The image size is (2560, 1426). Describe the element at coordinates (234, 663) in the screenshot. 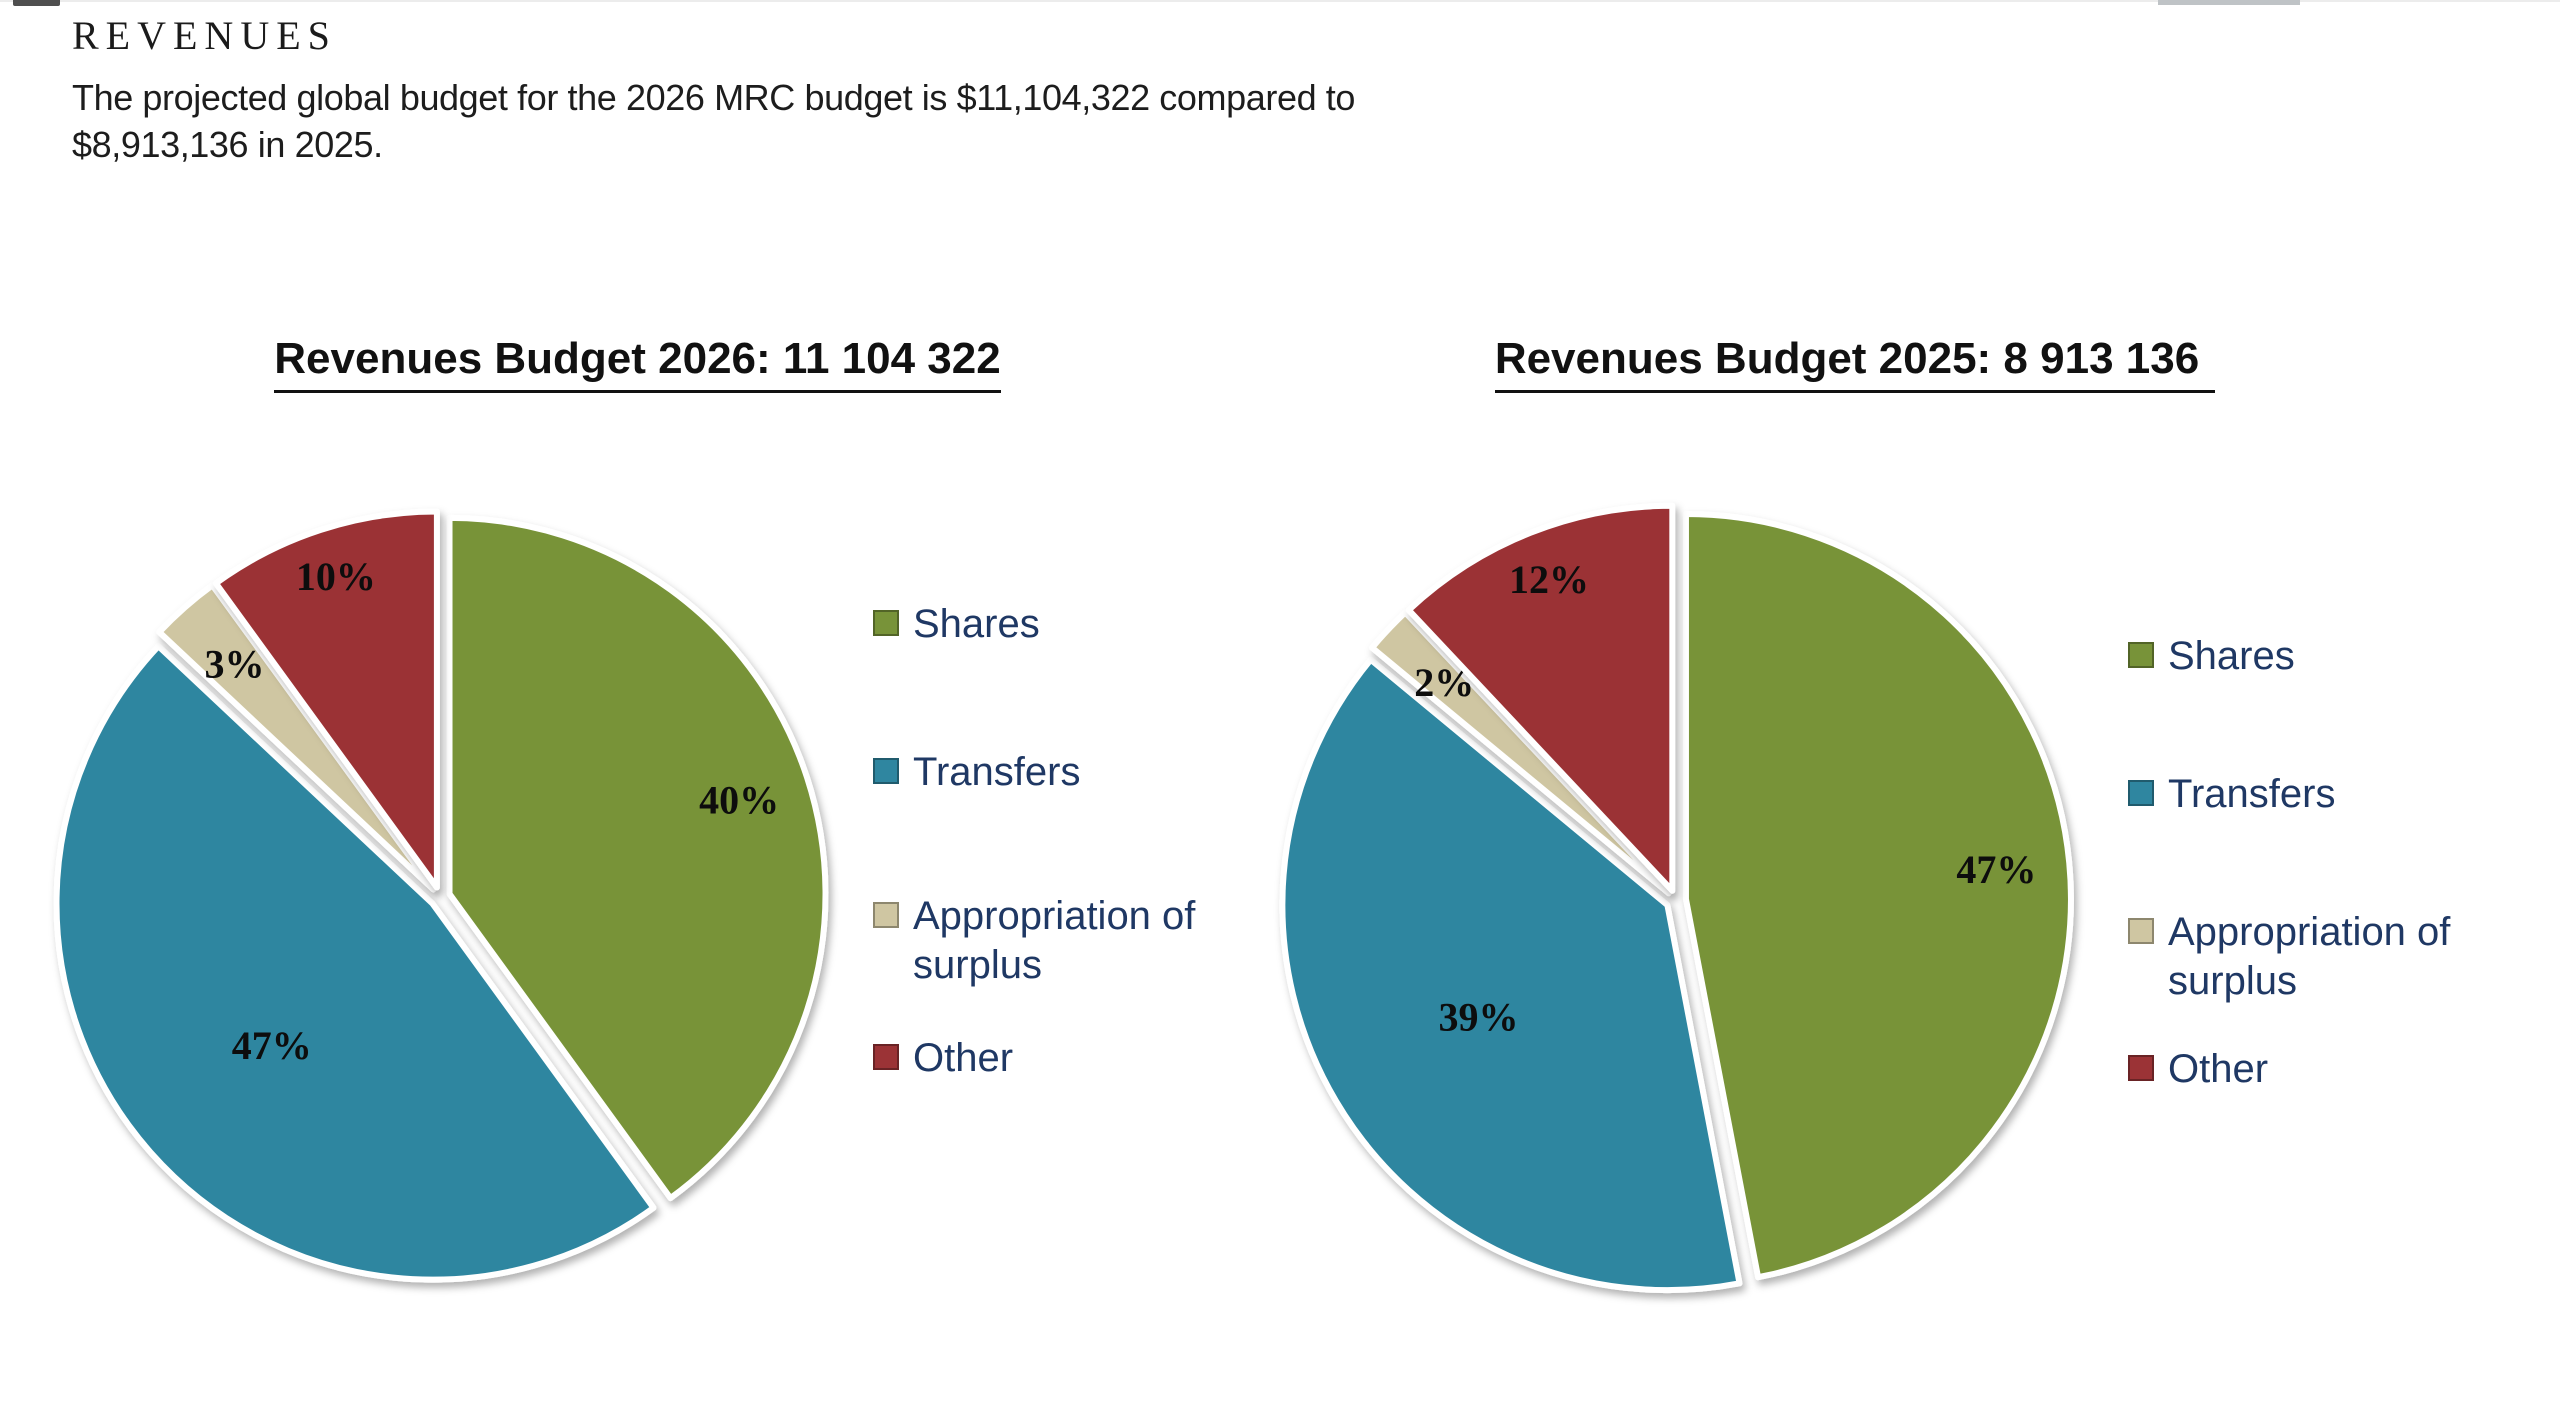

I see `pie-value-label: 3%` at that location.